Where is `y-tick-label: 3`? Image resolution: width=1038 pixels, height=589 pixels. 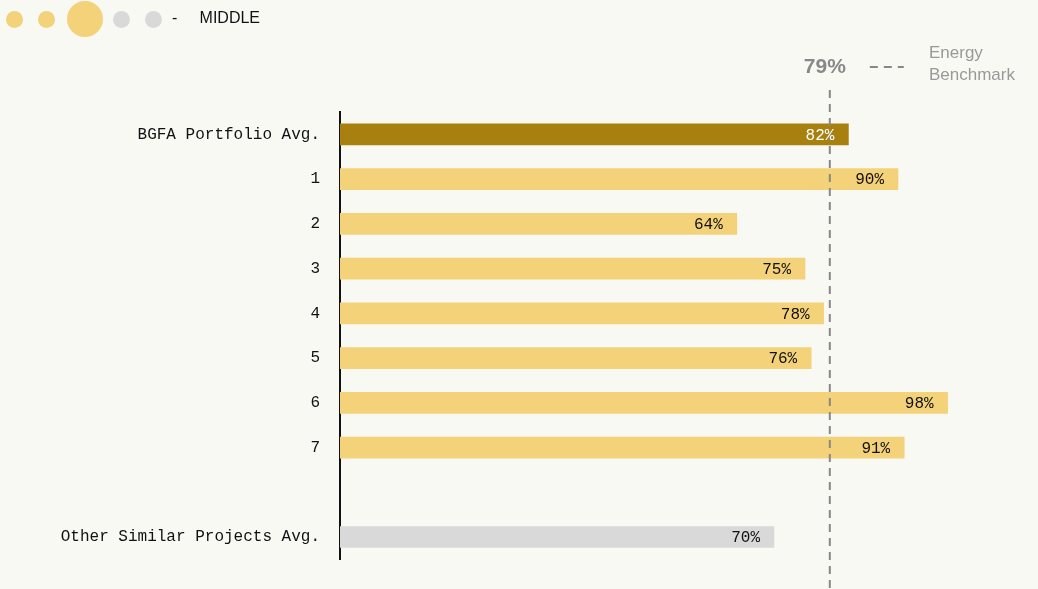 y-tick-label: 3 is located at coordinates (315, 268).